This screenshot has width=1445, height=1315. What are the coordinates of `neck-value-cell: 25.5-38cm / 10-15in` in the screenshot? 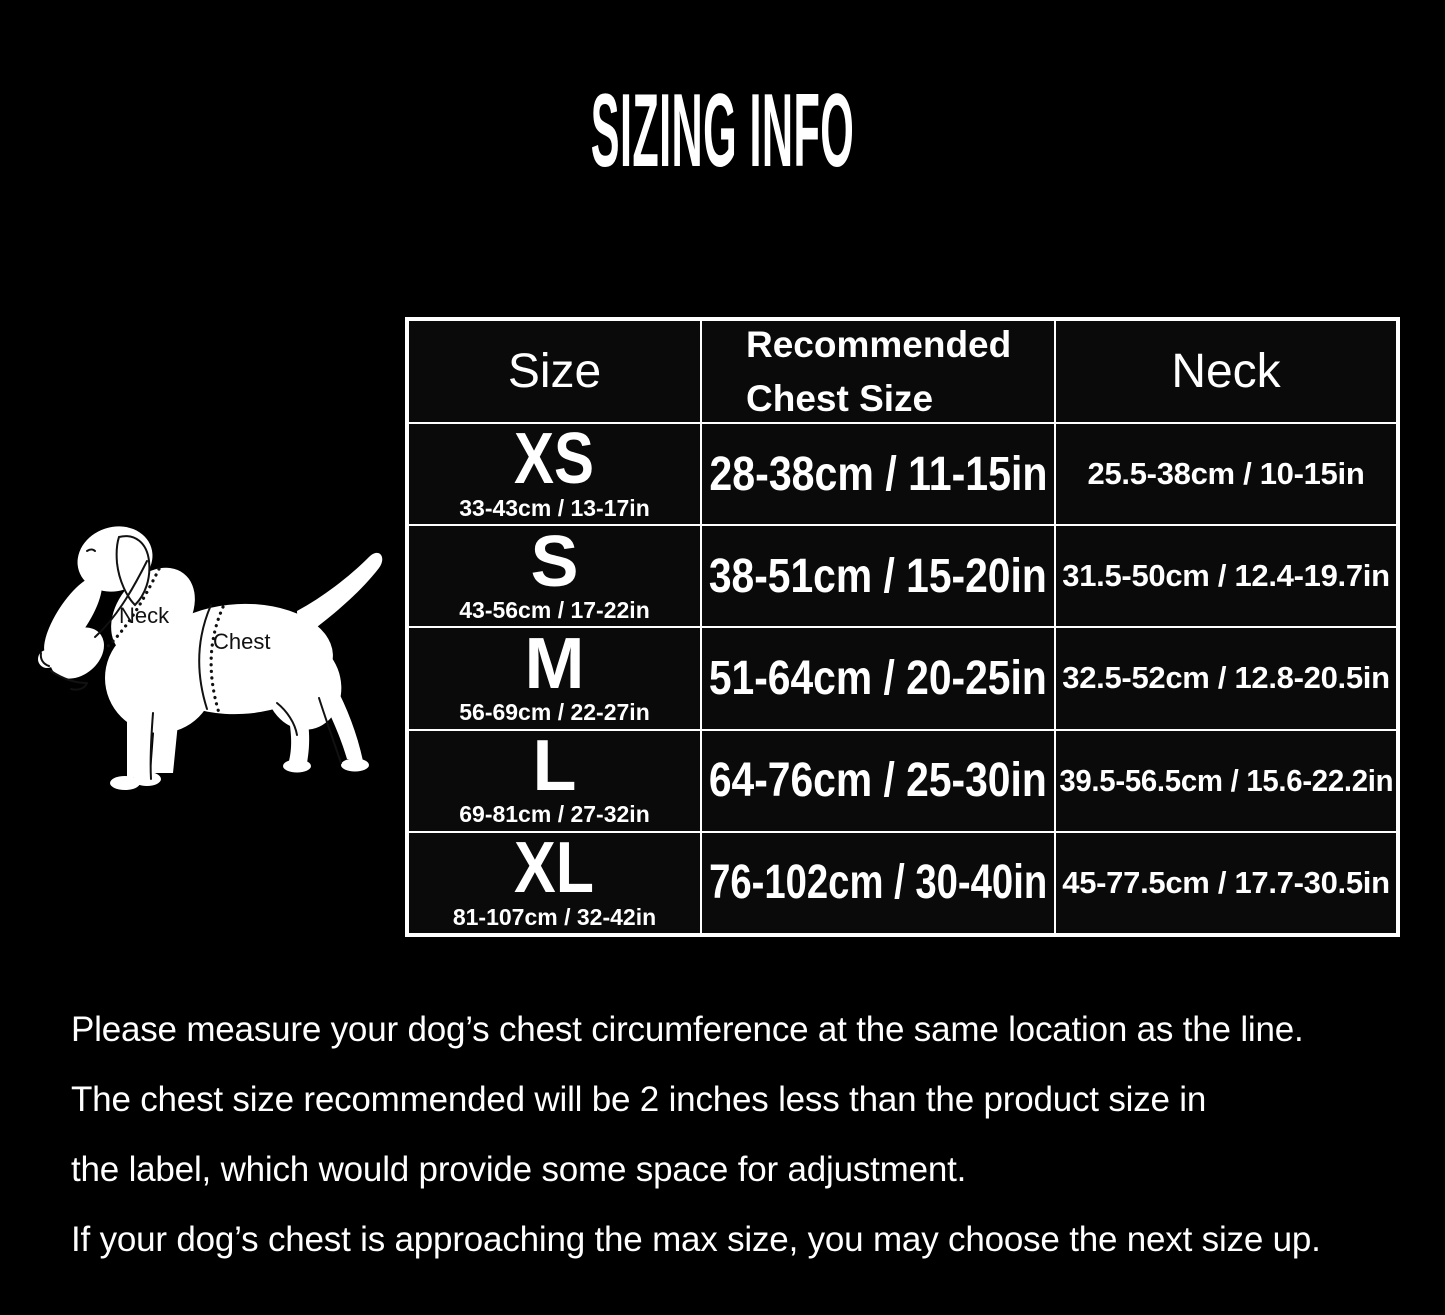 It's located at (1226, 474).